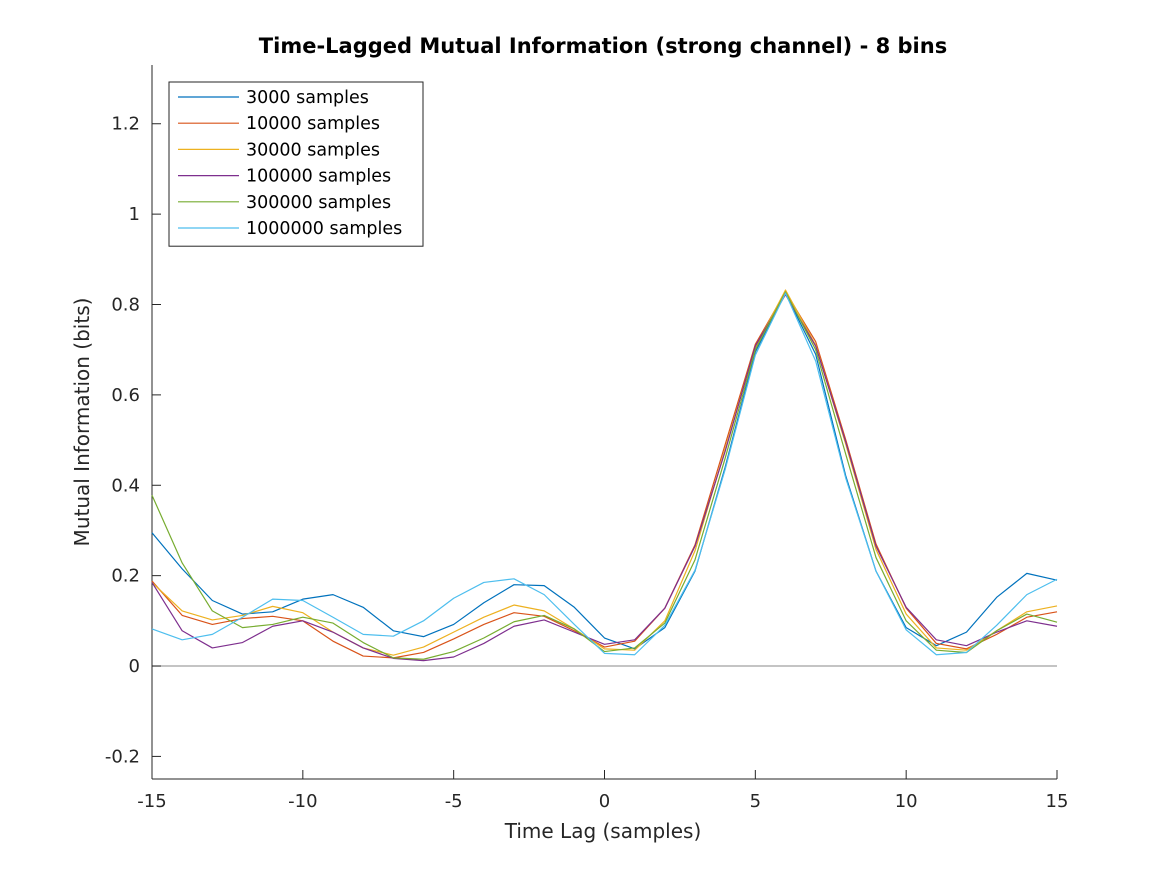  What do you see at coordinates (125, 576) in the screenshot?
I see `y-tick-label: 0.2` at bounding box center [125, 576].